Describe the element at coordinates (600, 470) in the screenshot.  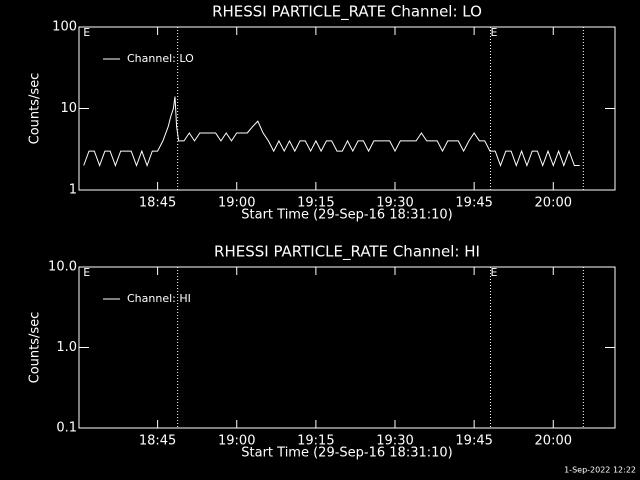
I see `footer: 1-Sep-2022 12:22` at that location.